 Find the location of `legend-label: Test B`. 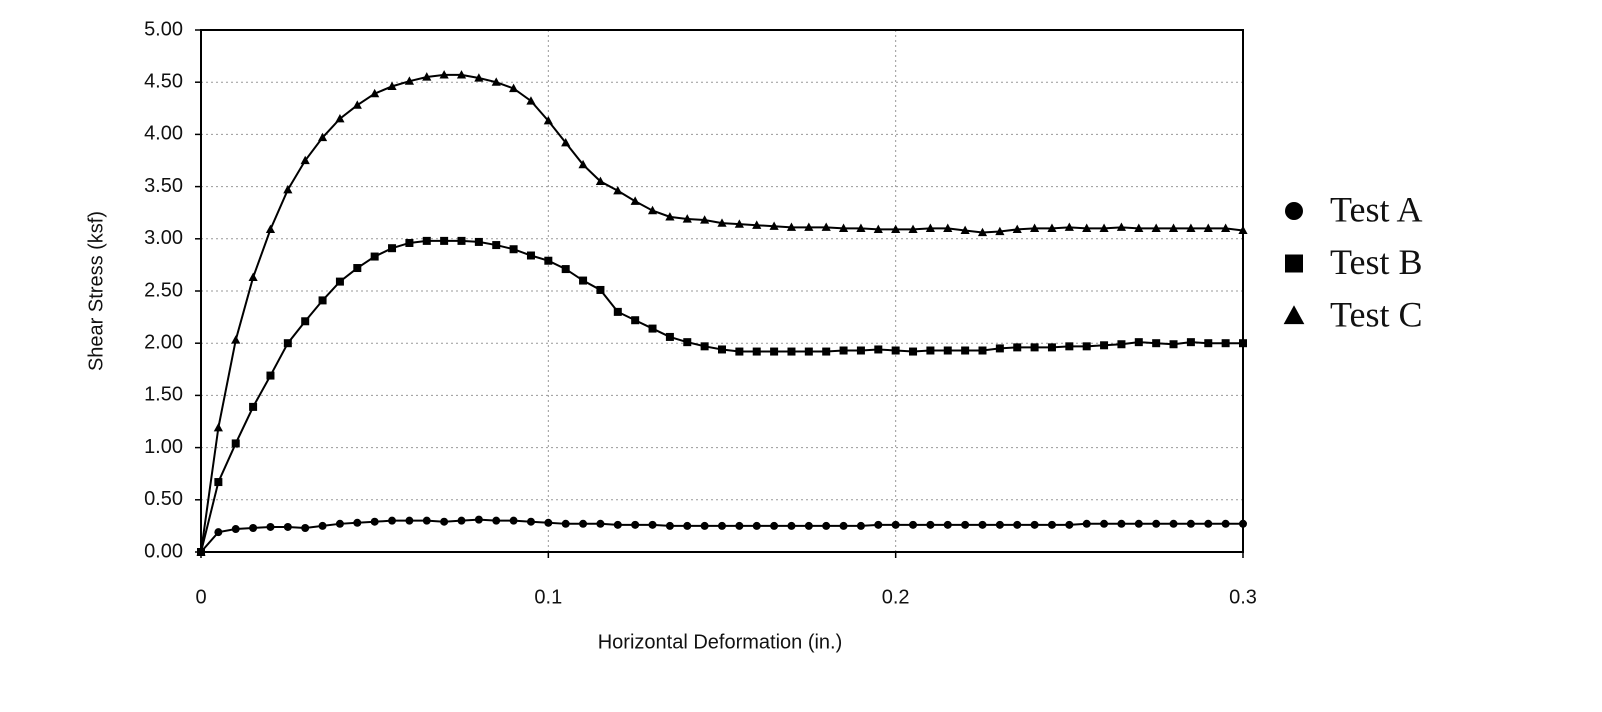

legend-label: Test B is located at coordinates (1376, 262).